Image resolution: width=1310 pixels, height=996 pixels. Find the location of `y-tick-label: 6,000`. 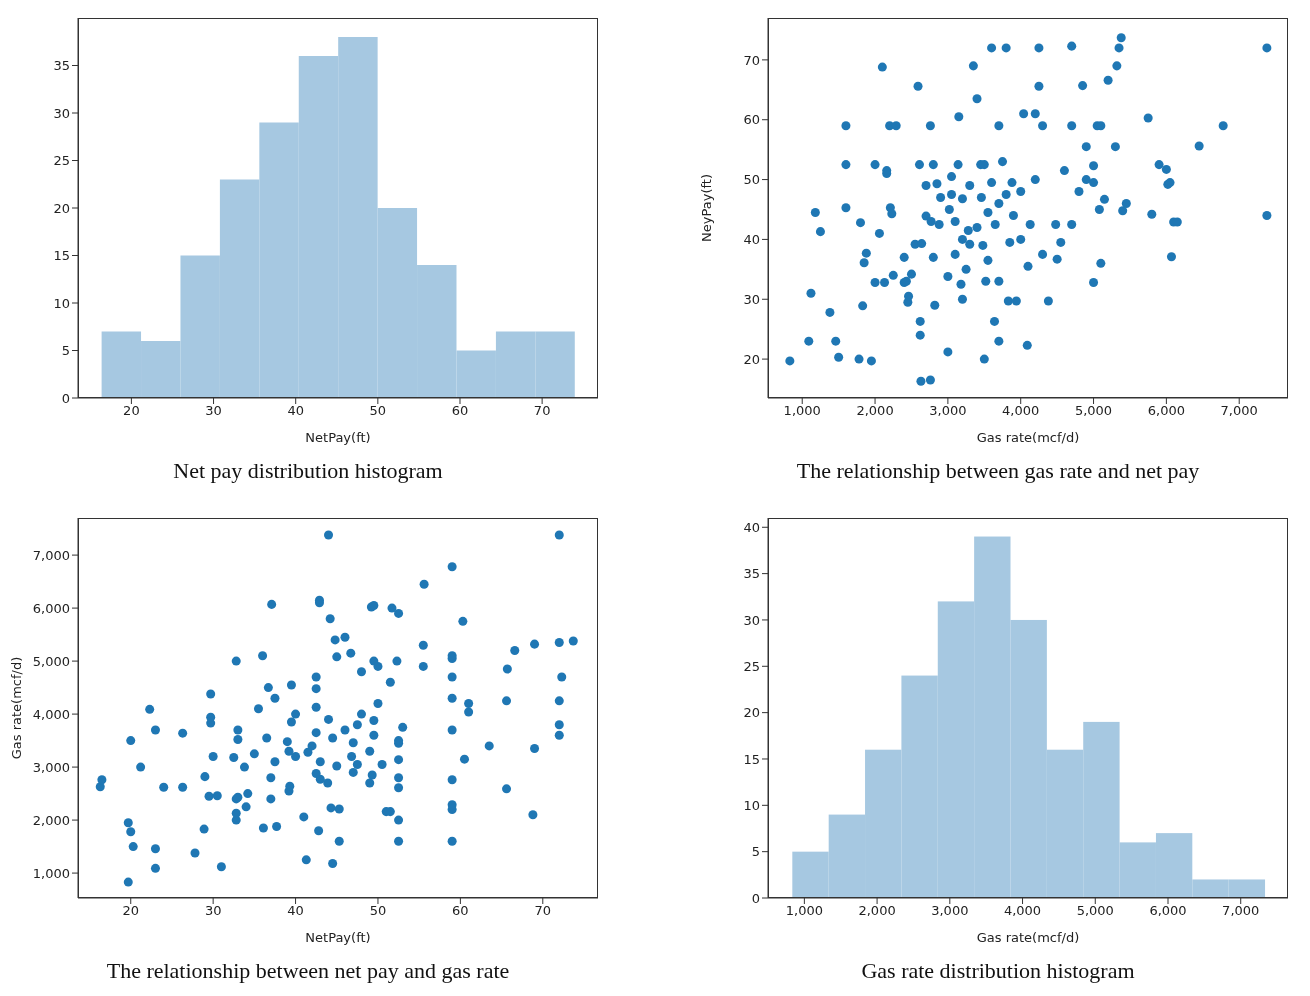

y-tick-label: 6,000 is located at coordinates (51, 608).